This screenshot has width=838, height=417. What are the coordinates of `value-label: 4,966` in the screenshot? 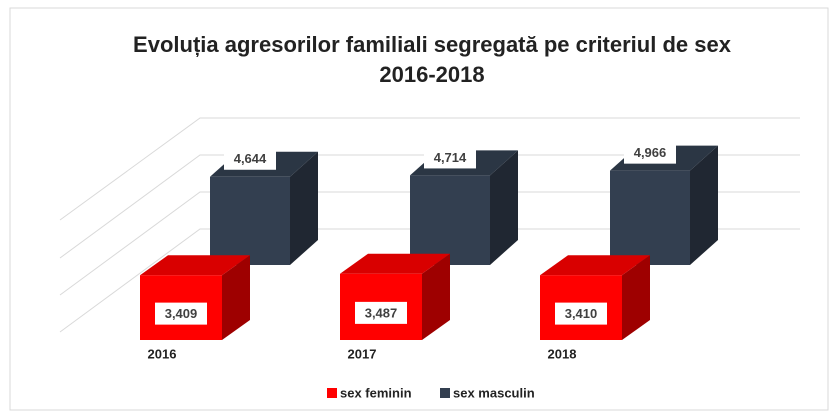 It's located at (650, 152).